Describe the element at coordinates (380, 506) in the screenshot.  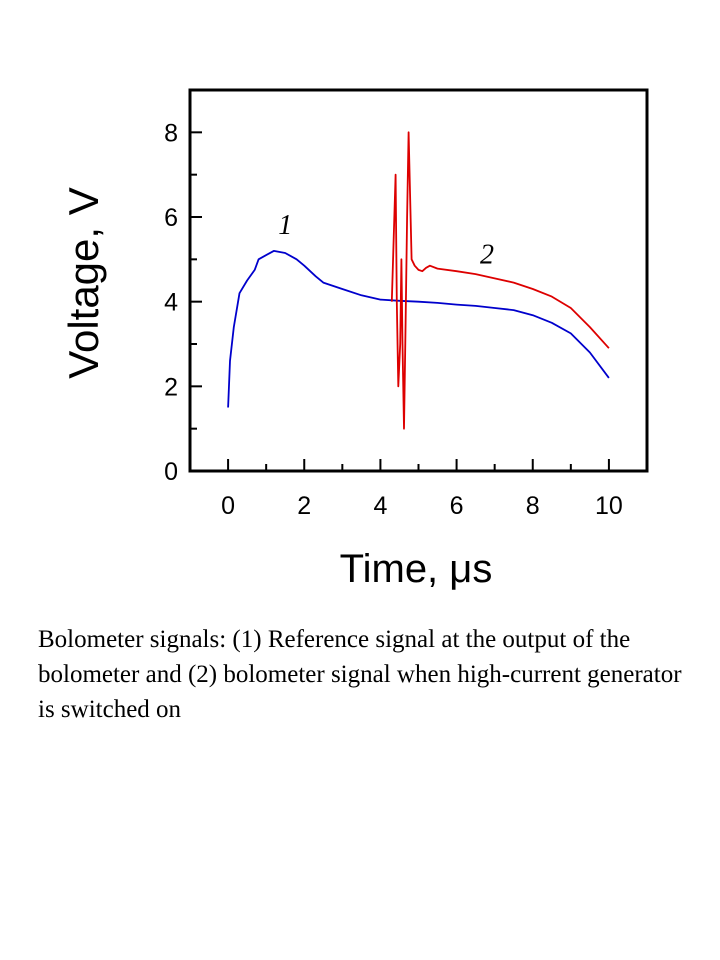
I see `x-tick-label: 4` at that location.